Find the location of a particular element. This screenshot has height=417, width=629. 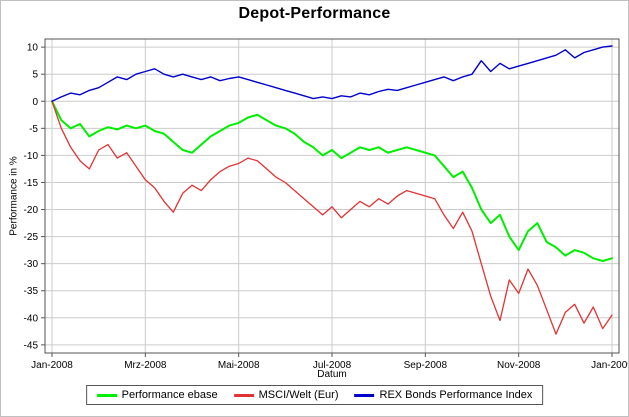

svg-text: -25 is located at coordinates (31, 237).